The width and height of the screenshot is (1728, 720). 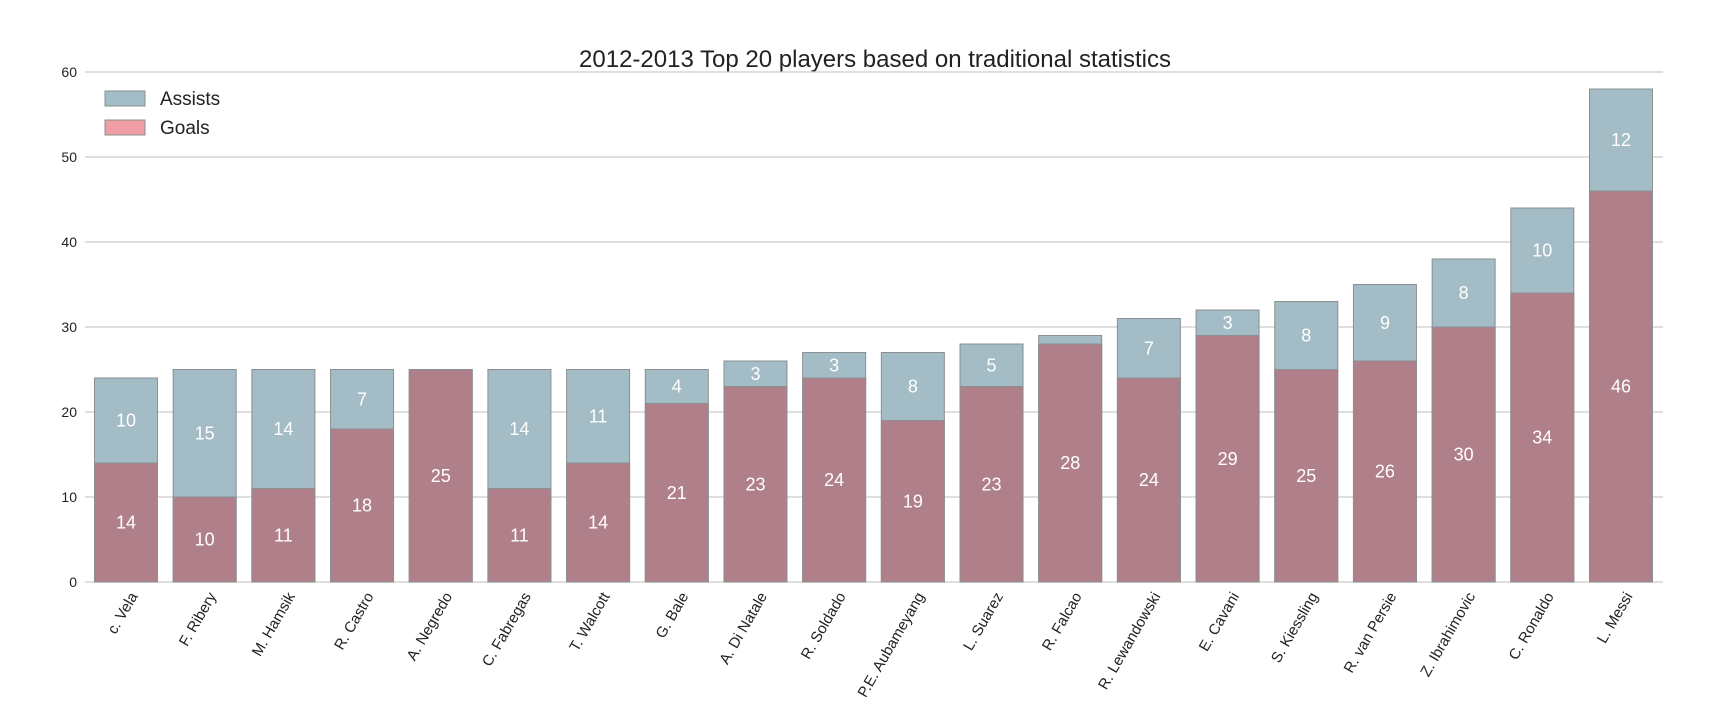 What do you see at coordinates (824, 626) in the screenshot?
I see `x-tick-label: R. Soldado` at bounding box center [824, 626].